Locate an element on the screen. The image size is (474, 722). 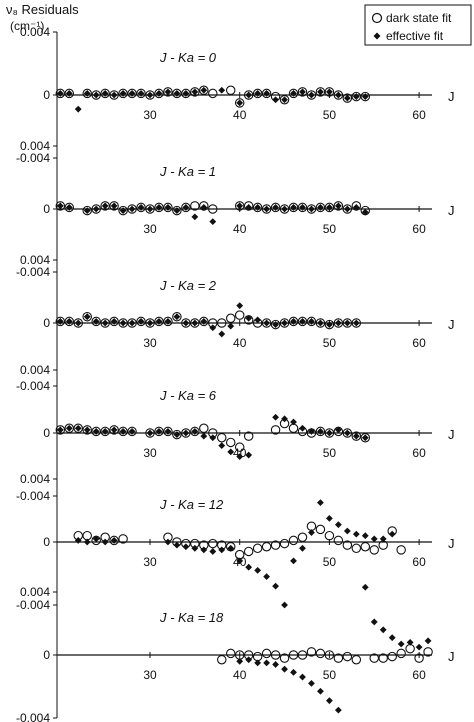
ylabel-line1: ν₈ Residuals is located at coordinates (42, 9).